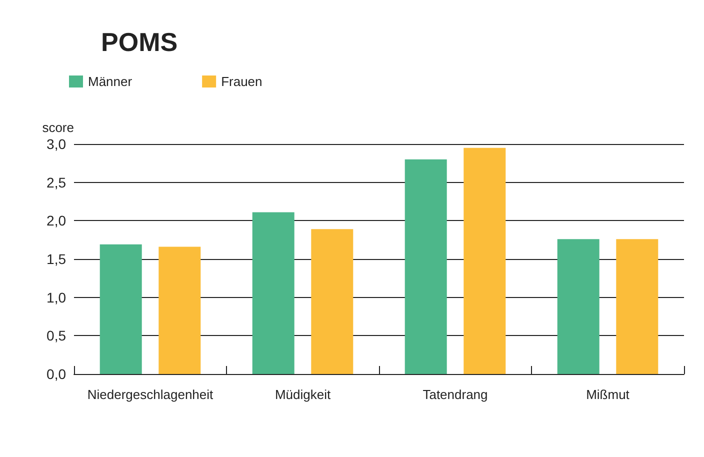 This screenshot has height=457, width=704. I want to click on legend-label: Frauen, so click(241, 81).